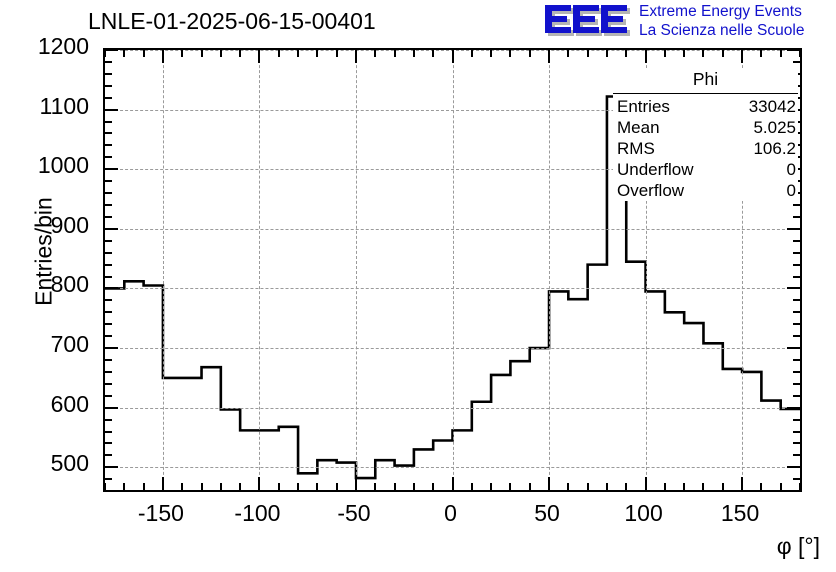  Describe the element at coordinates (705, 190) in the screenshot. I see `stats-row: Overflow 0` at that location.